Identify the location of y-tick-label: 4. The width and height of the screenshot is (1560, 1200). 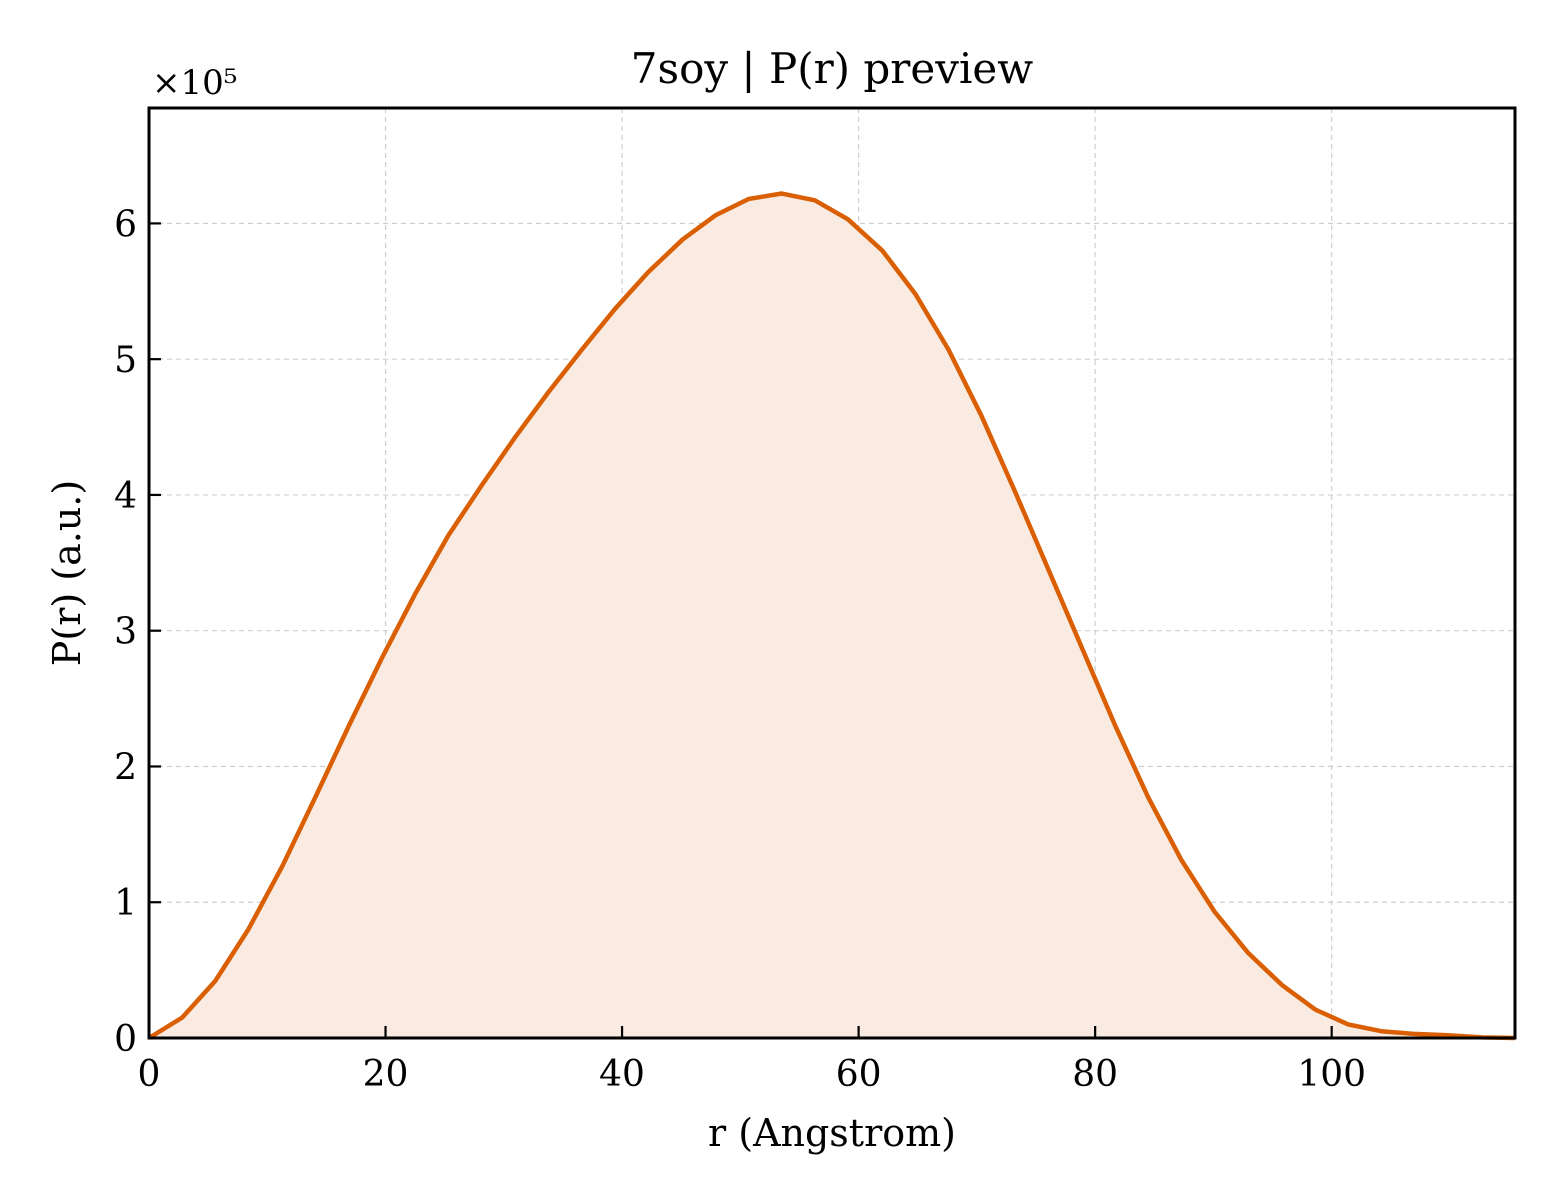
(125, 496).